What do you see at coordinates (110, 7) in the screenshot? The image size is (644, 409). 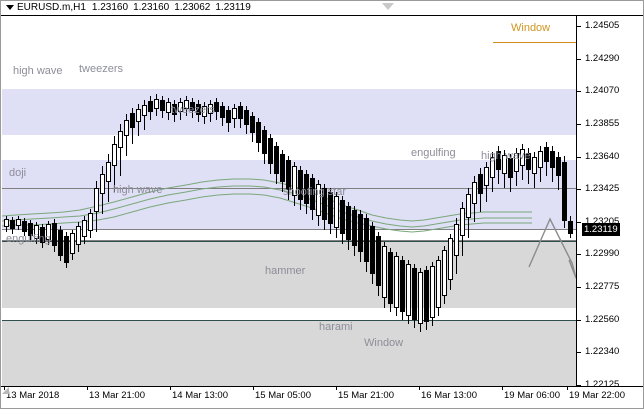 I see `open-value: 1.23160` at bounding box center [110, 7].